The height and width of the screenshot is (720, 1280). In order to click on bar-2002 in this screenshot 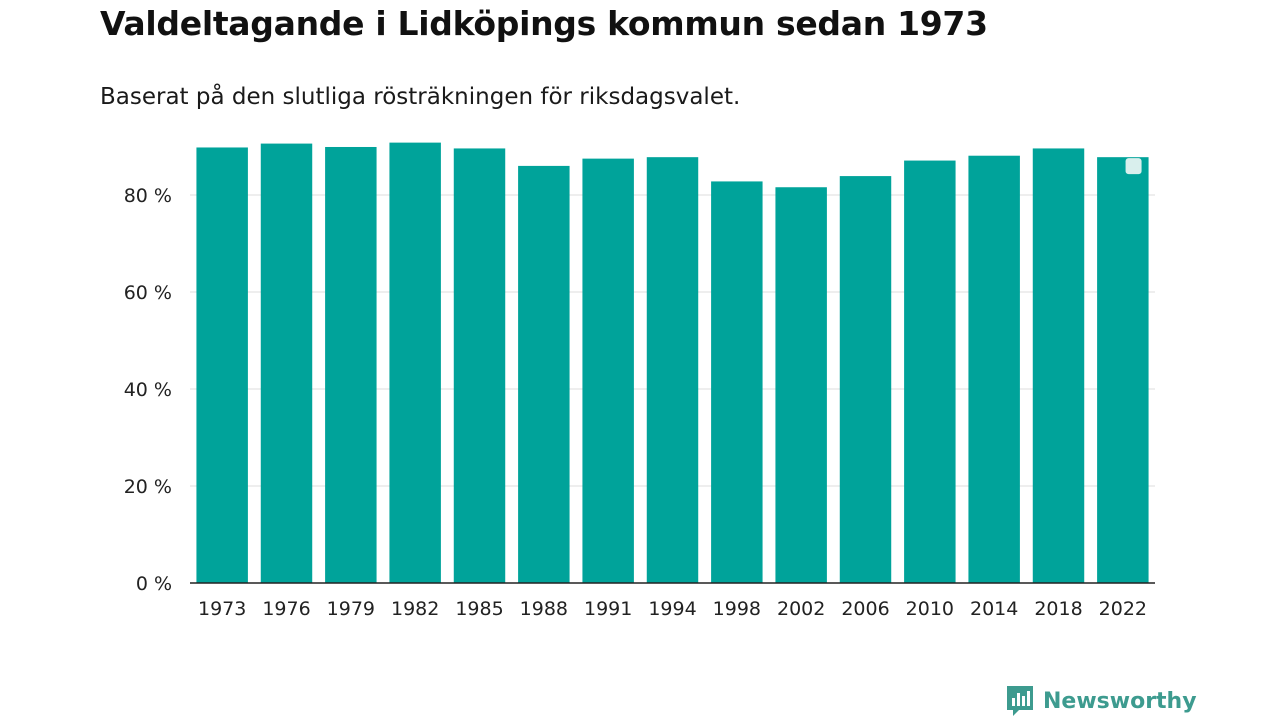, I will do `click(801, 385)`.